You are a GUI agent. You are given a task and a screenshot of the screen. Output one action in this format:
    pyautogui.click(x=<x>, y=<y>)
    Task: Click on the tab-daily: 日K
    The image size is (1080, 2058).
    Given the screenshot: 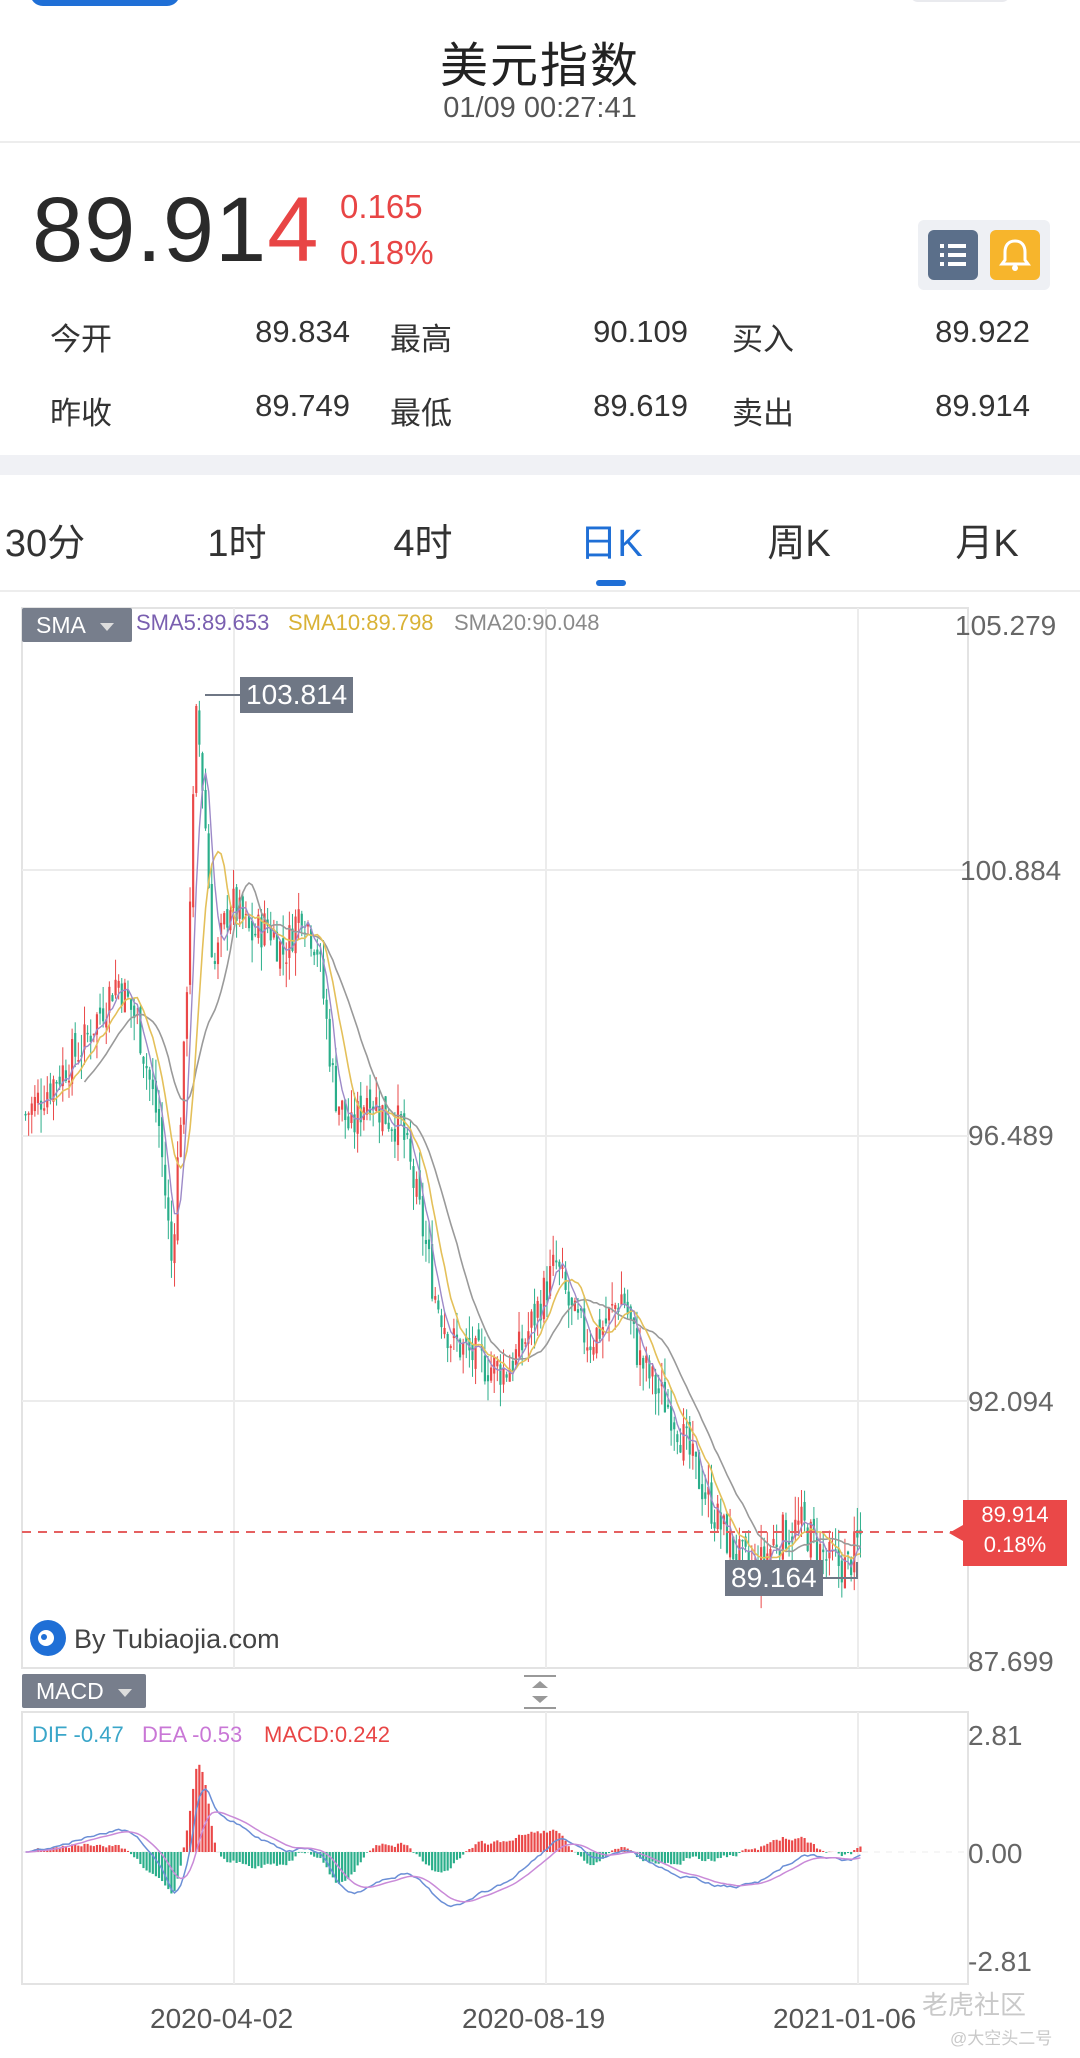 What is the action you would take?
    pyautogui.click(x=611, y=544)
    